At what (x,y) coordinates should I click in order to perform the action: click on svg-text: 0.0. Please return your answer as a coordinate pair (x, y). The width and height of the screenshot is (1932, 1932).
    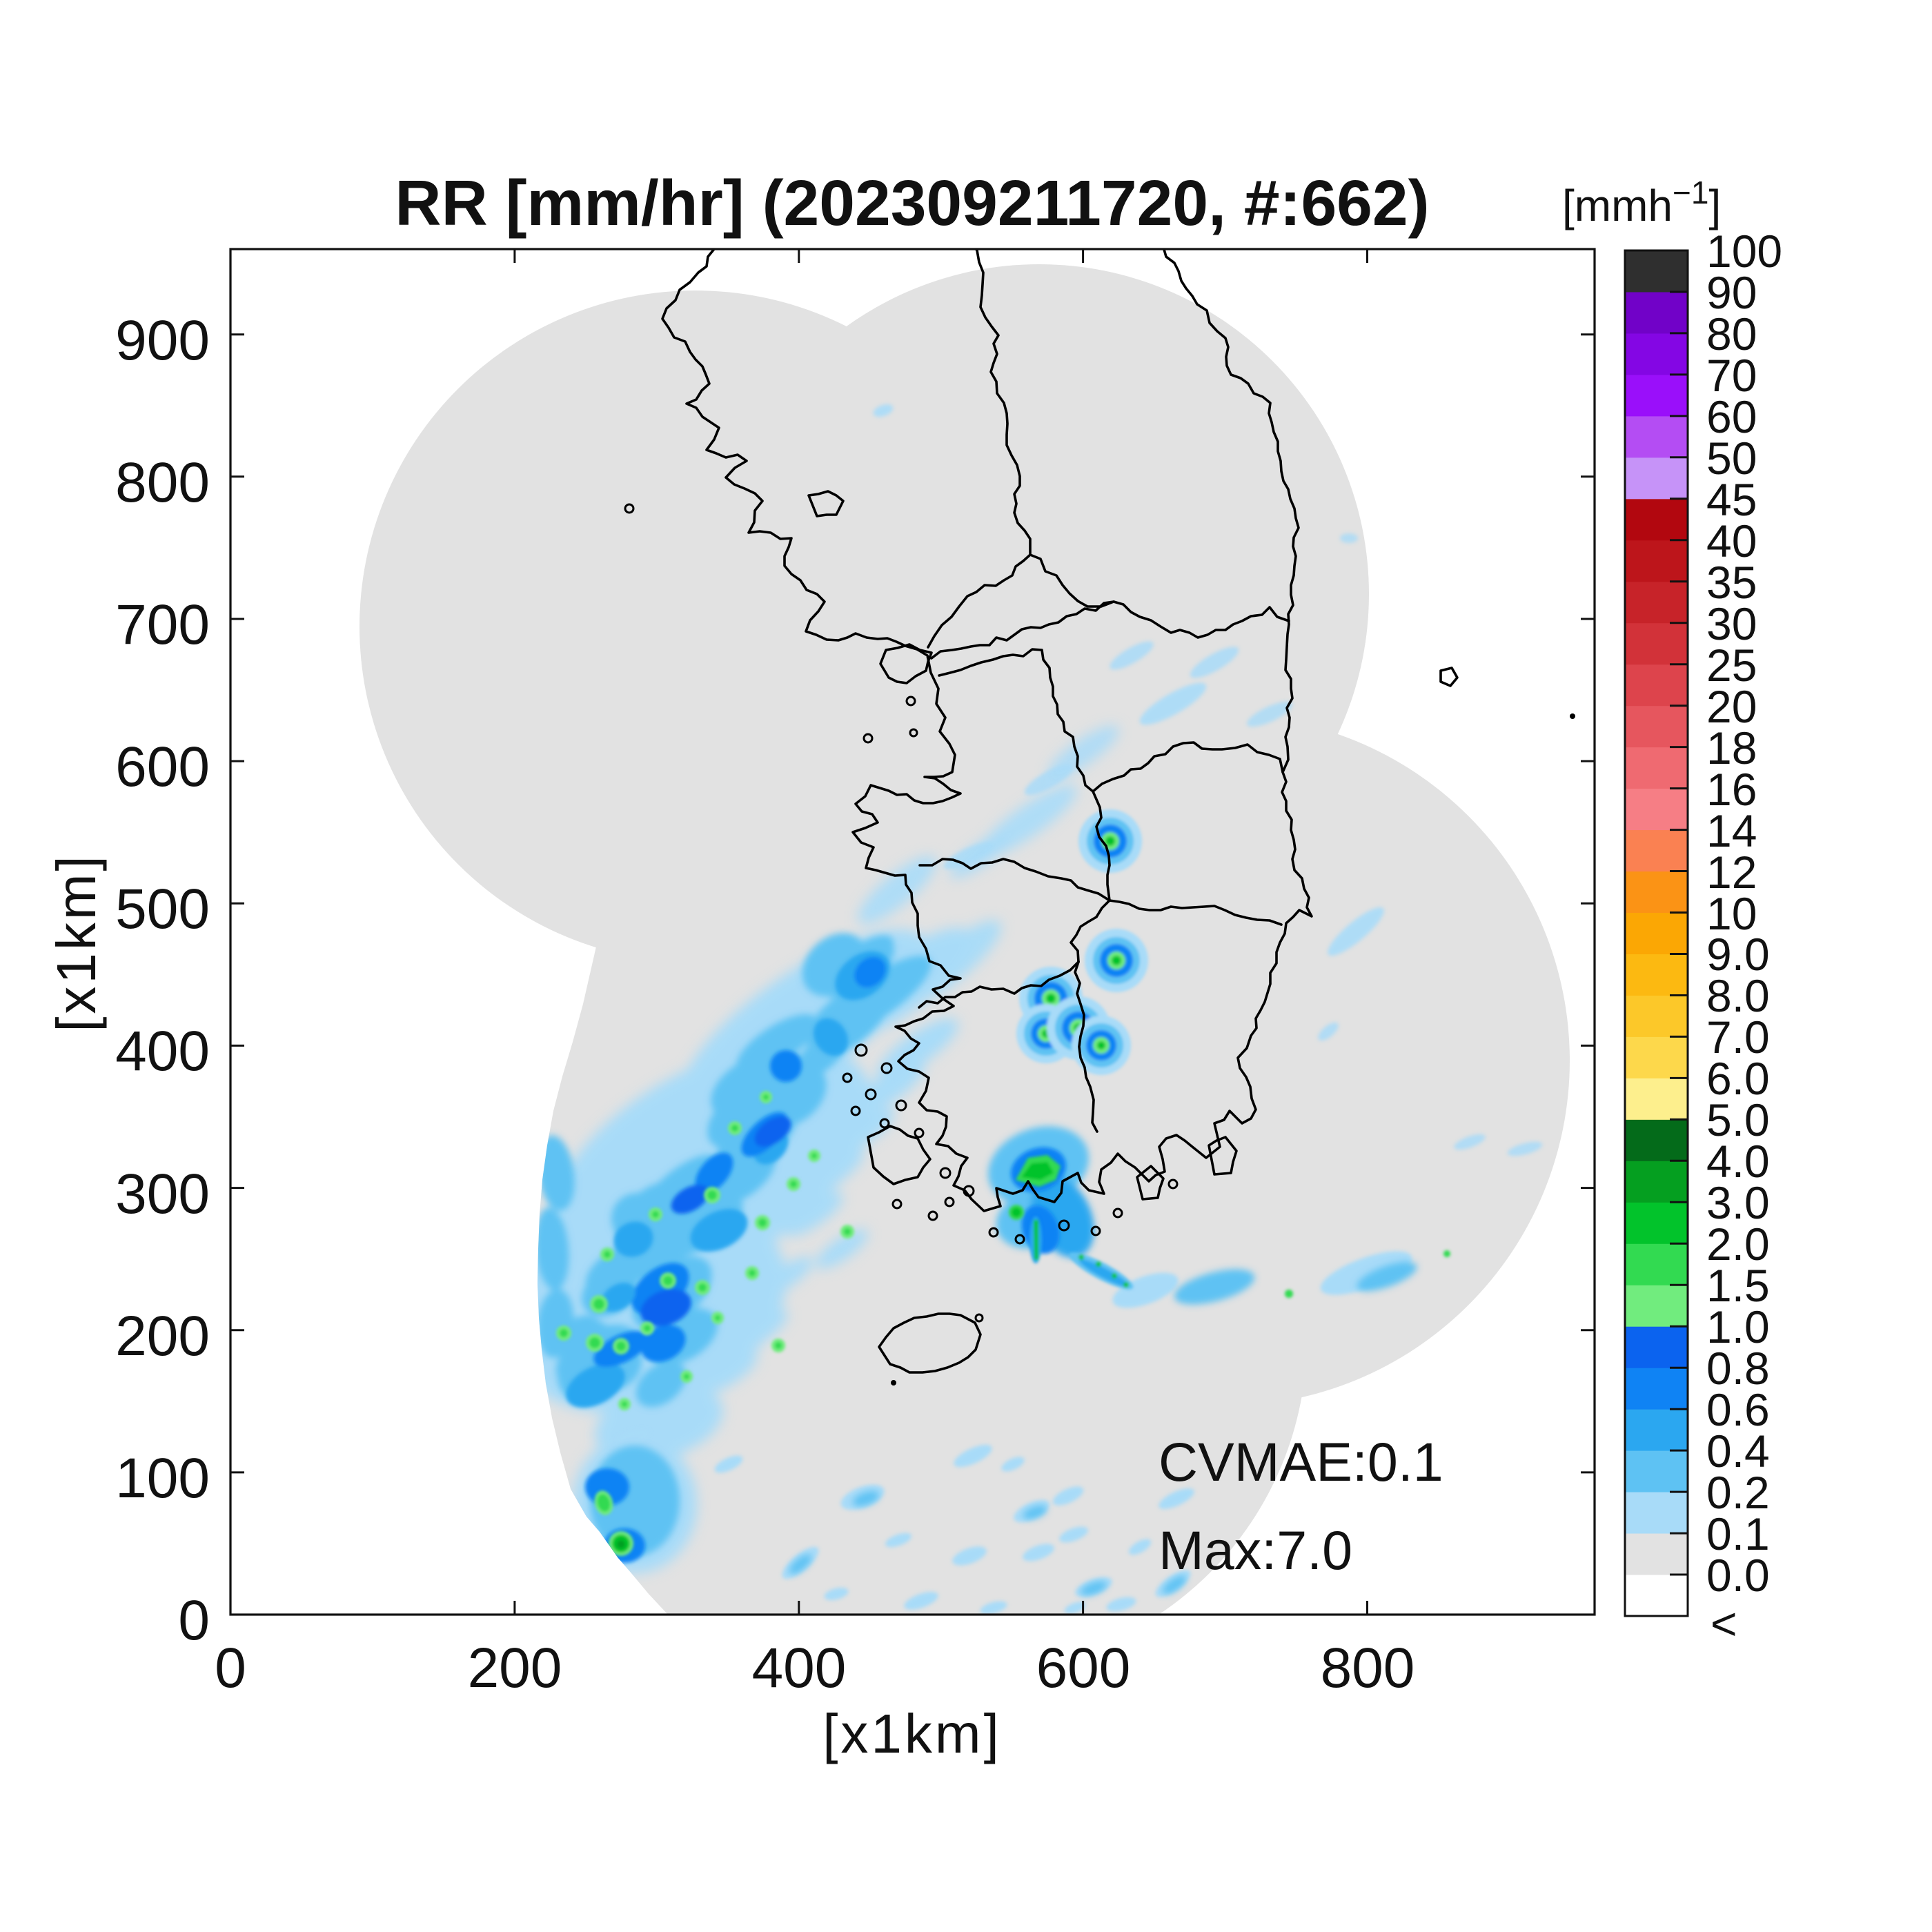
    Looking at the image, I should click on (1738, 1575).